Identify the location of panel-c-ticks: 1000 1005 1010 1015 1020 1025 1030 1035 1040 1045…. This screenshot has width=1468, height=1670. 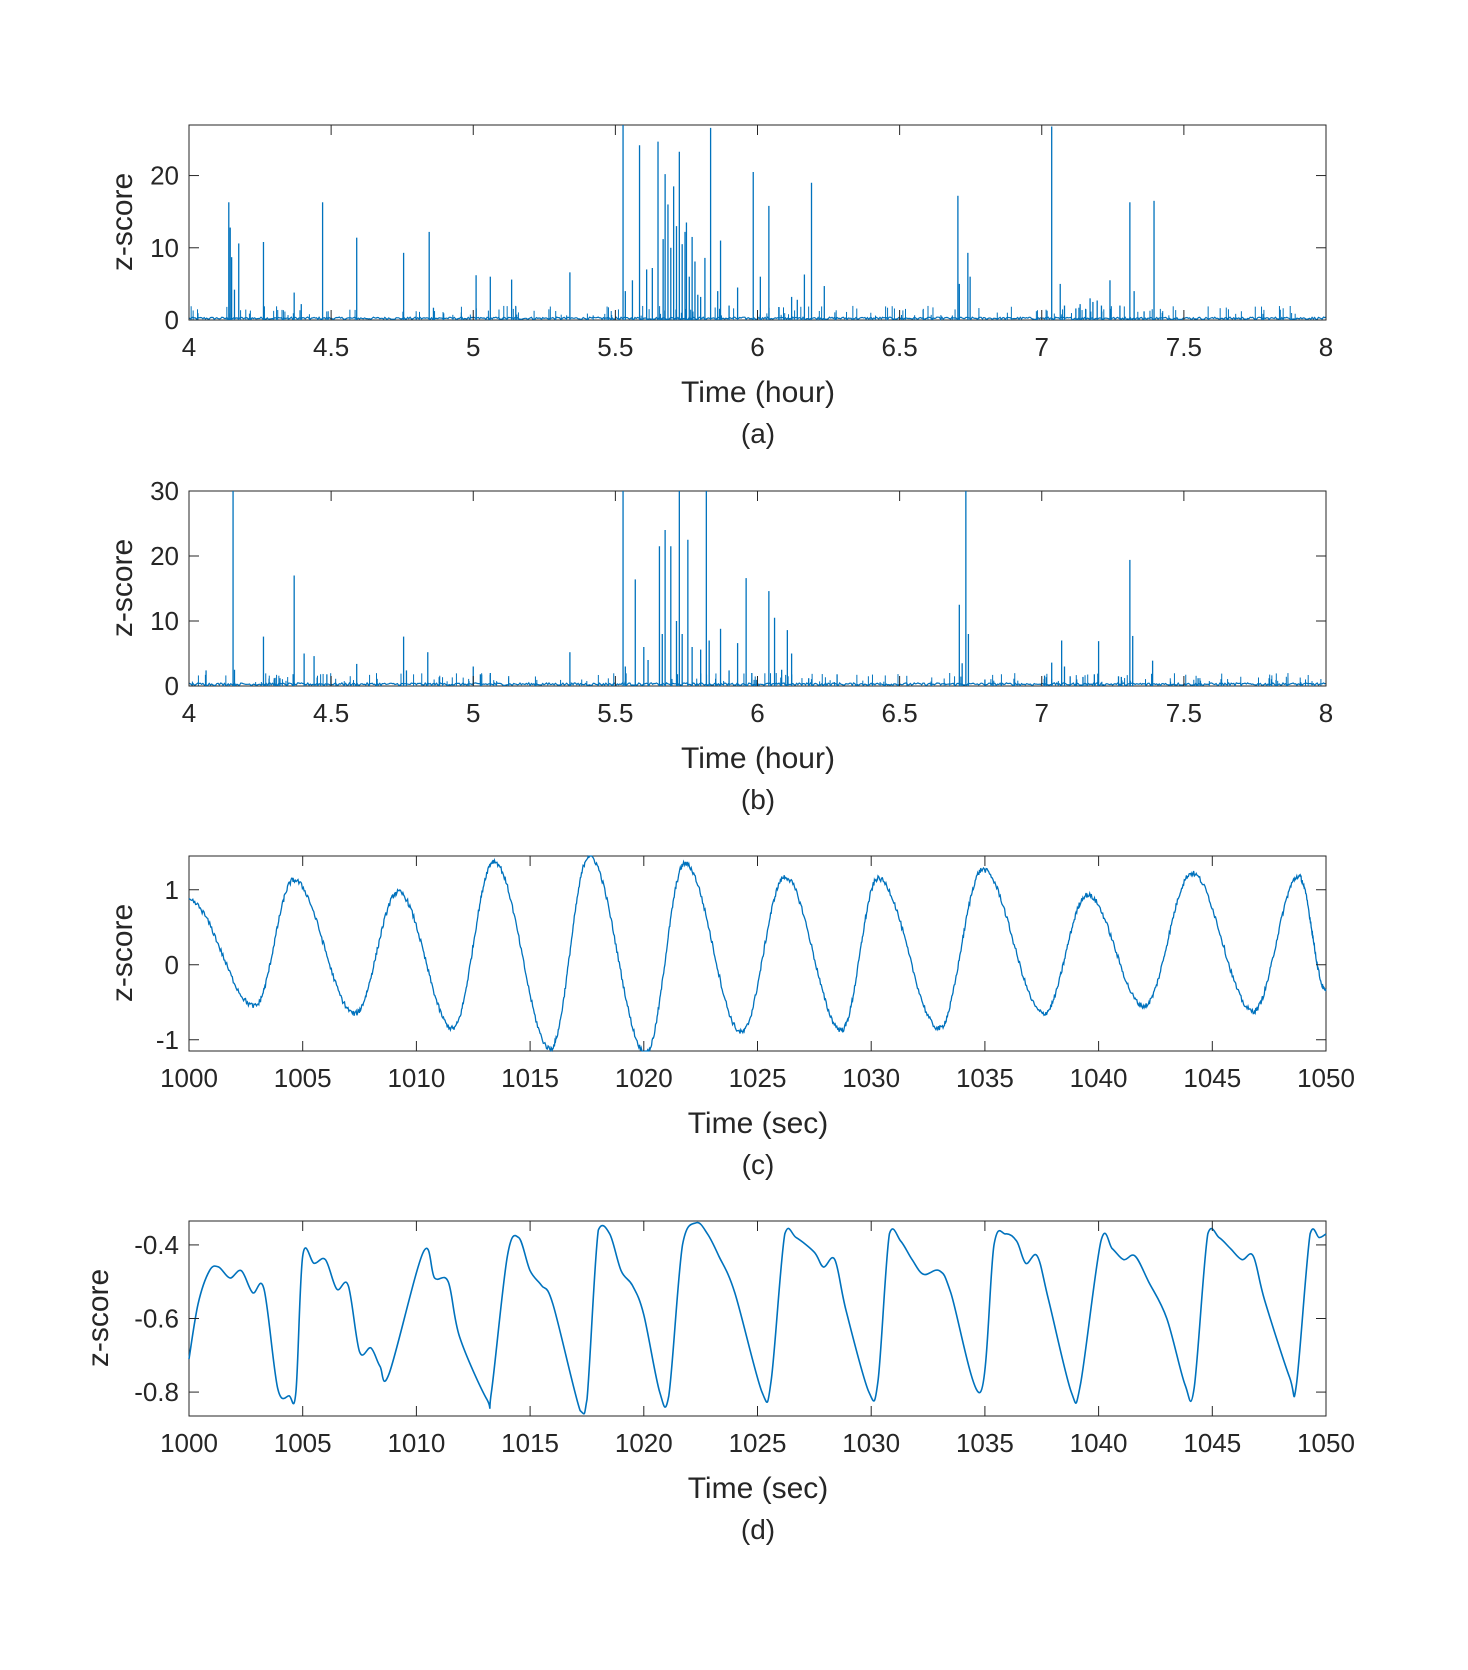
(755, 974).